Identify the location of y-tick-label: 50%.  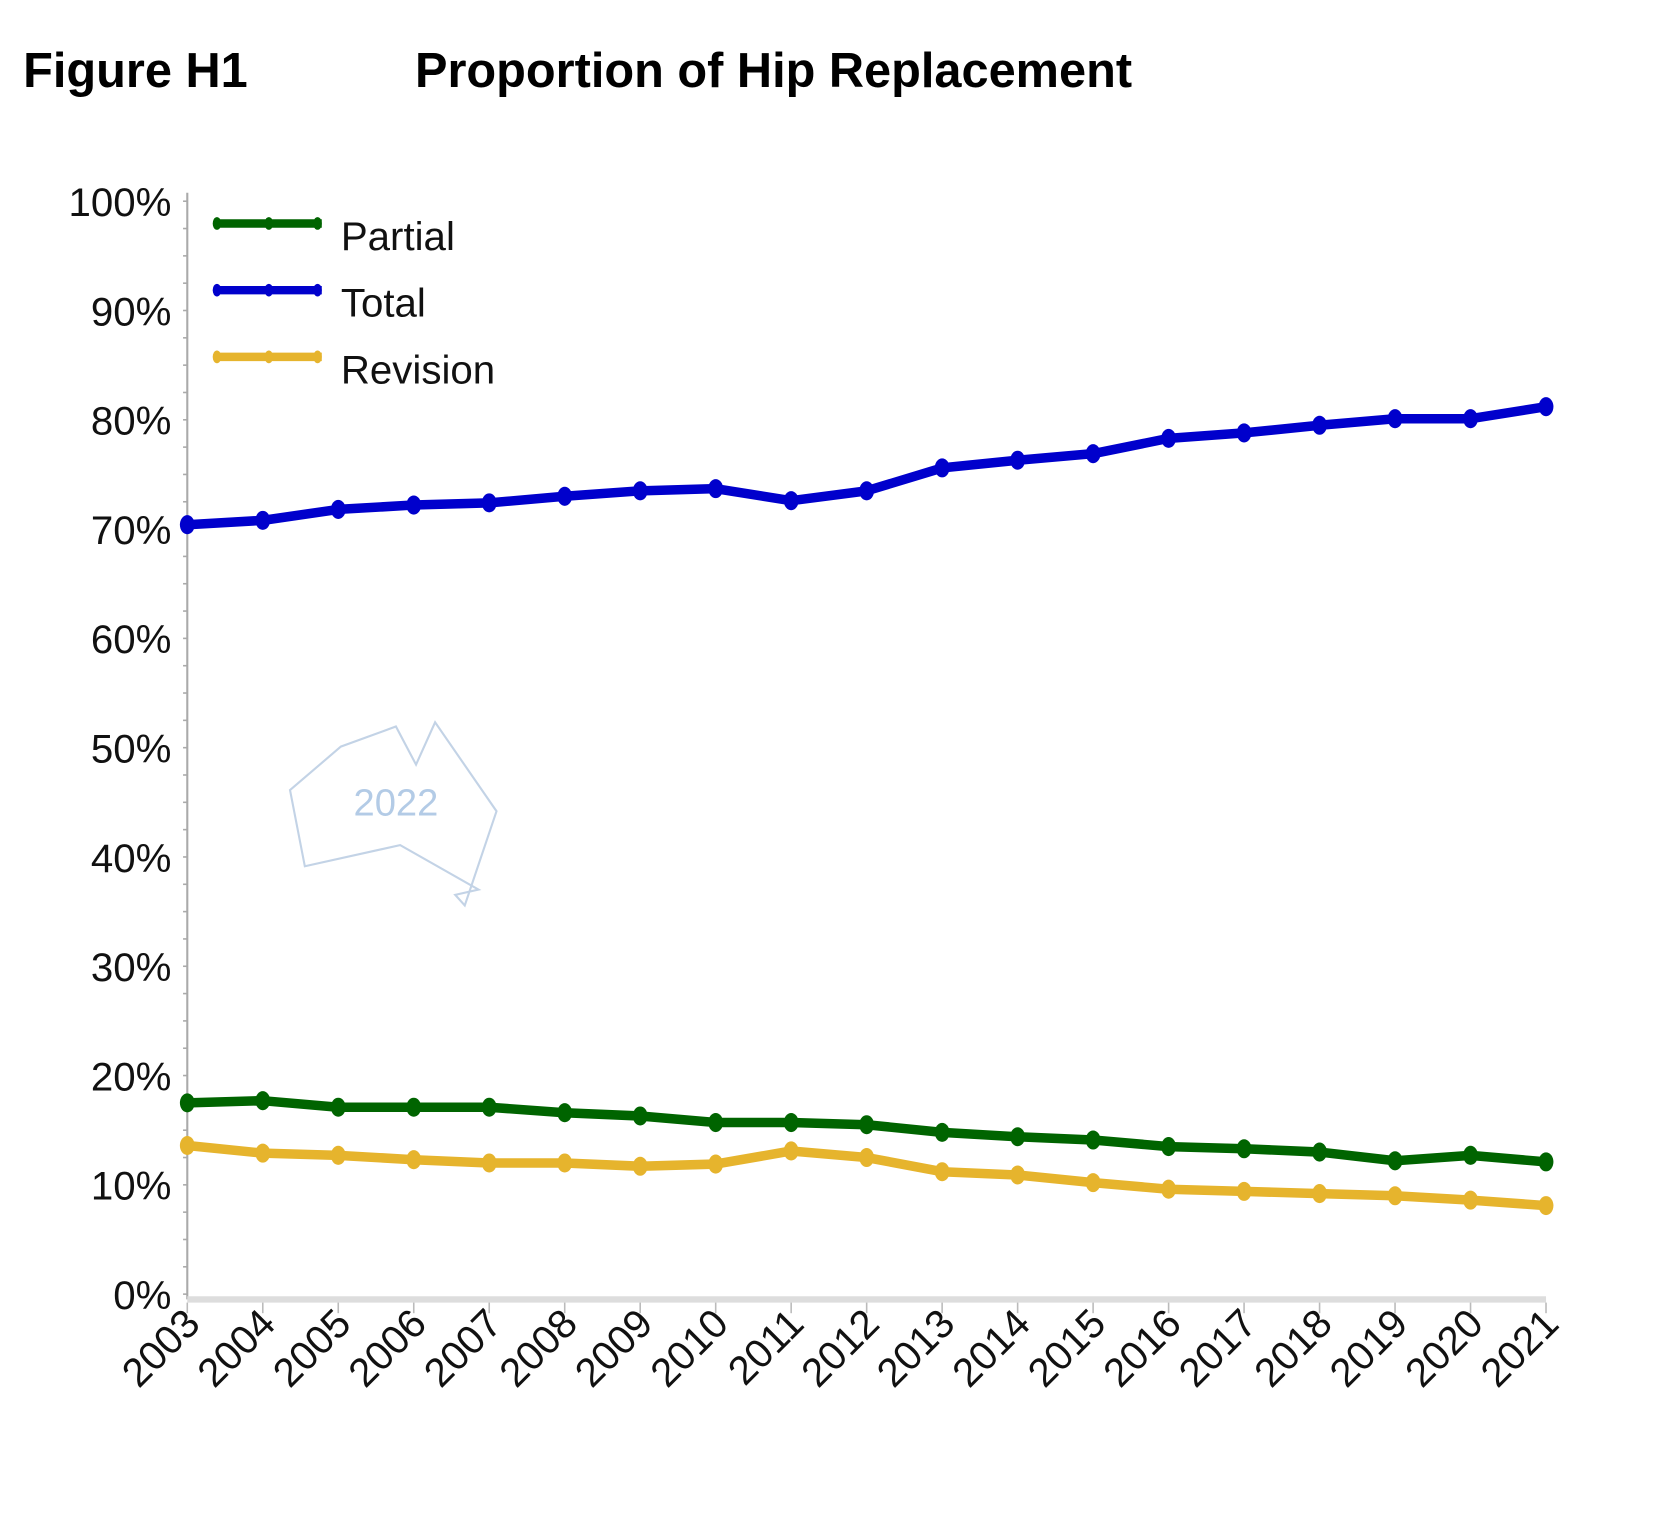
(131, 749).